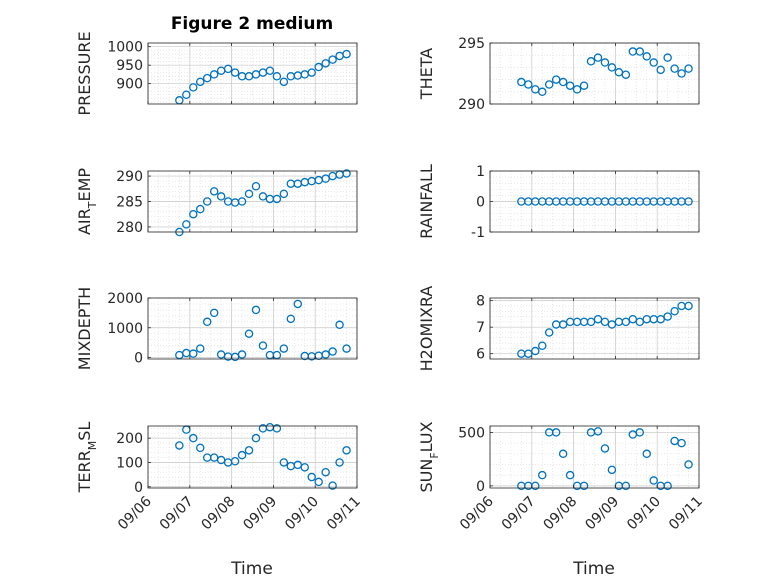  What do you see at coordinates (84, 73) in the screenshot?
I see `y-axis-label: PRESSURE` at bounding box center [84, 73].